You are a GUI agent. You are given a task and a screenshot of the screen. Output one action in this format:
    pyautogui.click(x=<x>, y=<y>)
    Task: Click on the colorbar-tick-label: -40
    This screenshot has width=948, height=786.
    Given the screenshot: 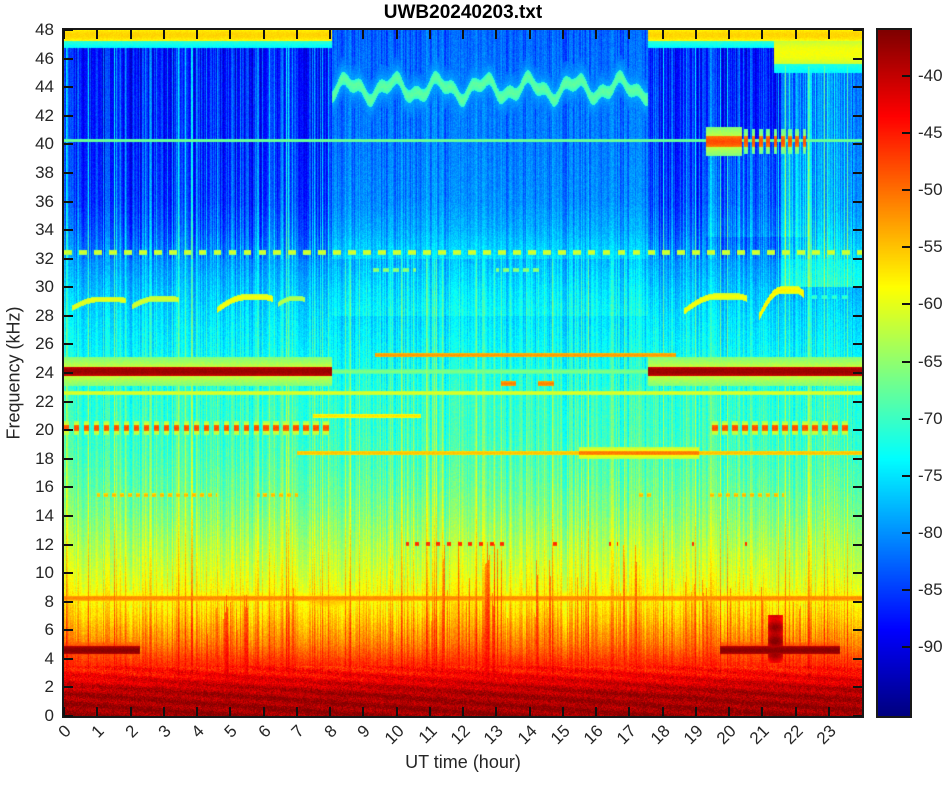 What is the action you would take?
    pyautogui.click(x=930, y=75)
    